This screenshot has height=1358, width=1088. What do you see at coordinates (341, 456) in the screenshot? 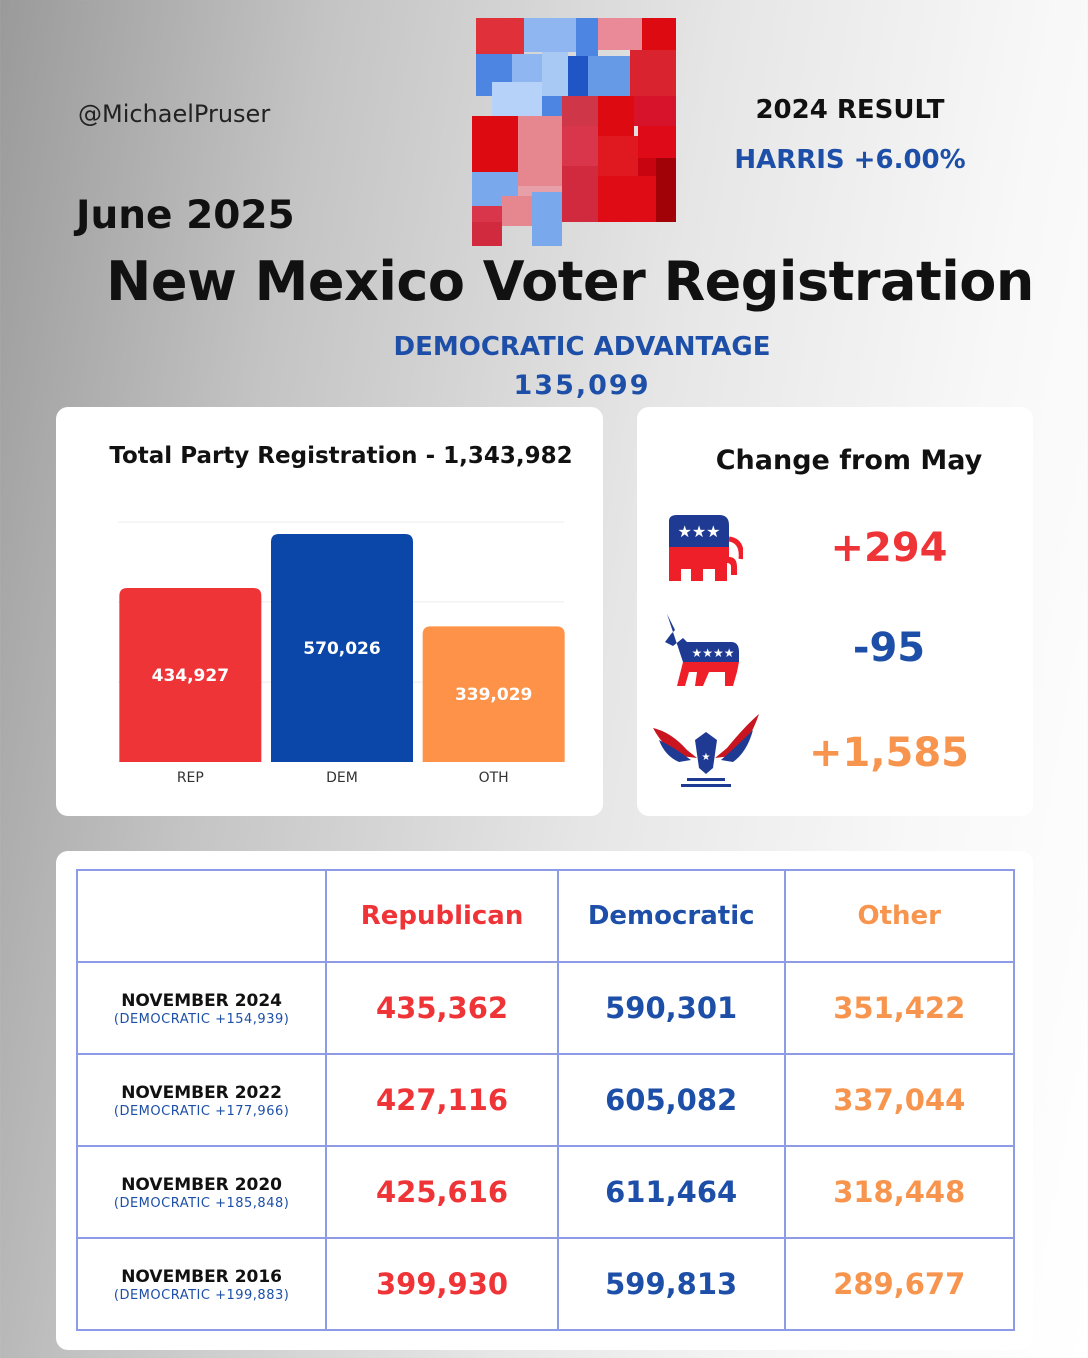
I see `chart-title: Total Party Registration - 1,343,982` at bounding box center [341, 456].